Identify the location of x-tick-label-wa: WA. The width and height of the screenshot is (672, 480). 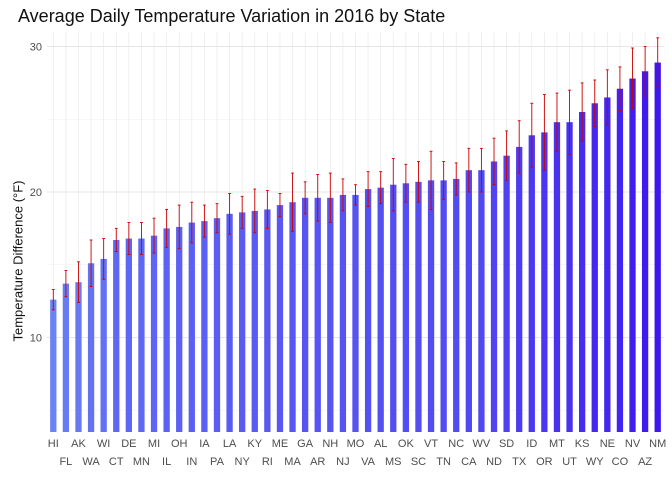
(91, 462).